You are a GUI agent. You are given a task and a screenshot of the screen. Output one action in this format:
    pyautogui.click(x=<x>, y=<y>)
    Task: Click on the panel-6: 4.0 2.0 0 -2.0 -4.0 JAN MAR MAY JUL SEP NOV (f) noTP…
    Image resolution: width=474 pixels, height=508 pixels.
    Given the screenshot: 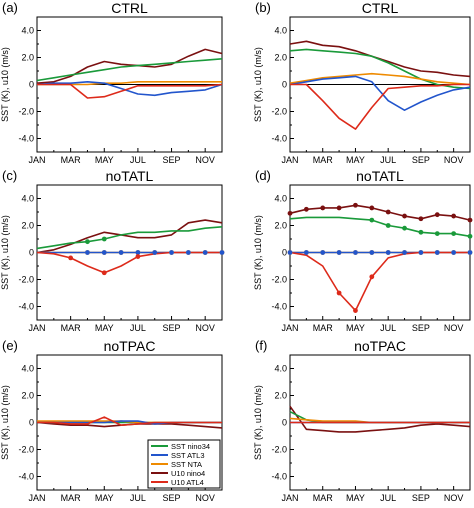 What is the action you would take?
    pyautogui.click(x=362, y=420)
    